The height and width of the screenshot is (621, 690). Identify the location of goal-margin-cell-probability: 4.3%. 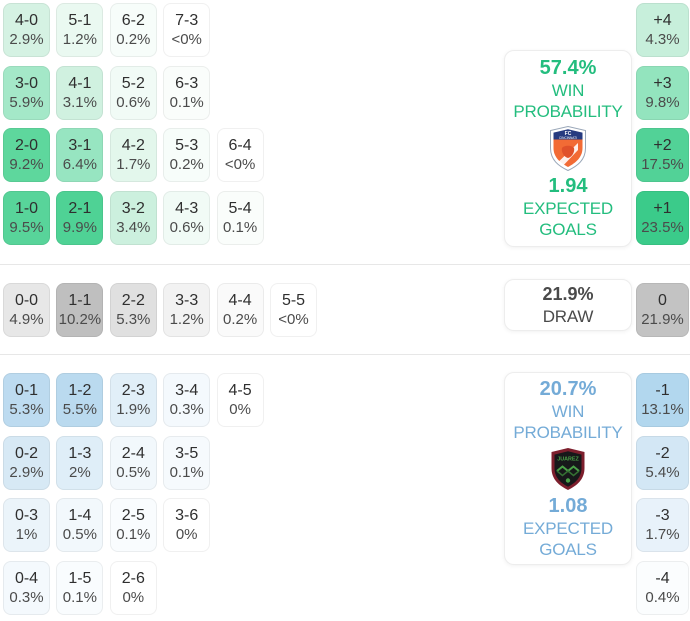
(662, 39).